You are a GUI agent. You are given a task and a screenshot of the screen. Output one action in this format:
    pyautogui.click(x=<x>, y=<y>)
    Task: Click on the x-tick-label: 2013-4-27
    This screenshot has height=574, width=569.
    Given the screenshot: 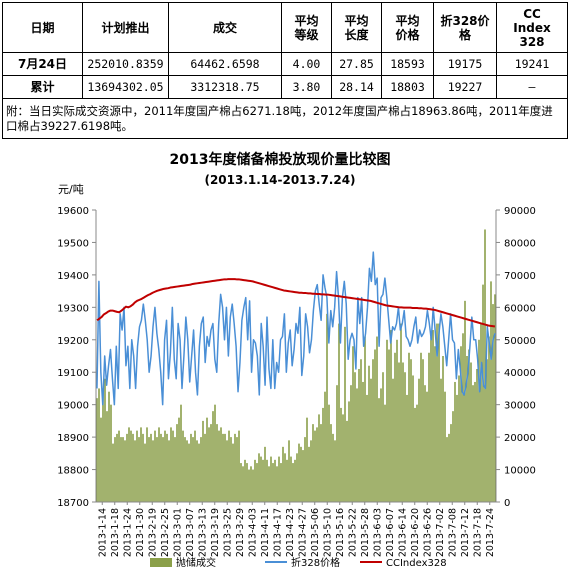 What is the action you would take?
    pyautogui.click(x=302, y=532)
    